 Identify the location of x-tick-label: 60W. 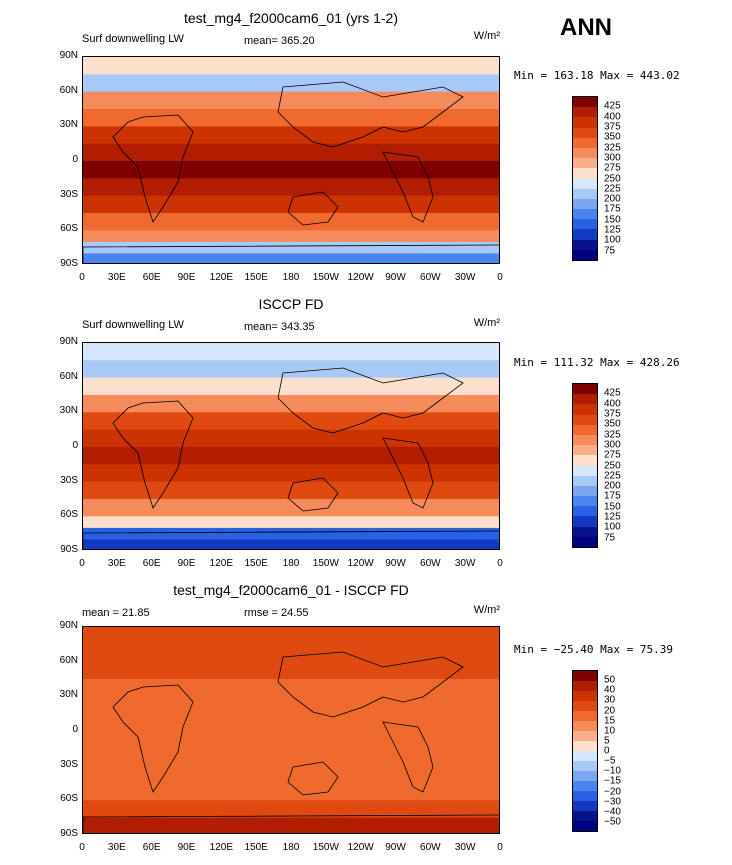
(430, 847).